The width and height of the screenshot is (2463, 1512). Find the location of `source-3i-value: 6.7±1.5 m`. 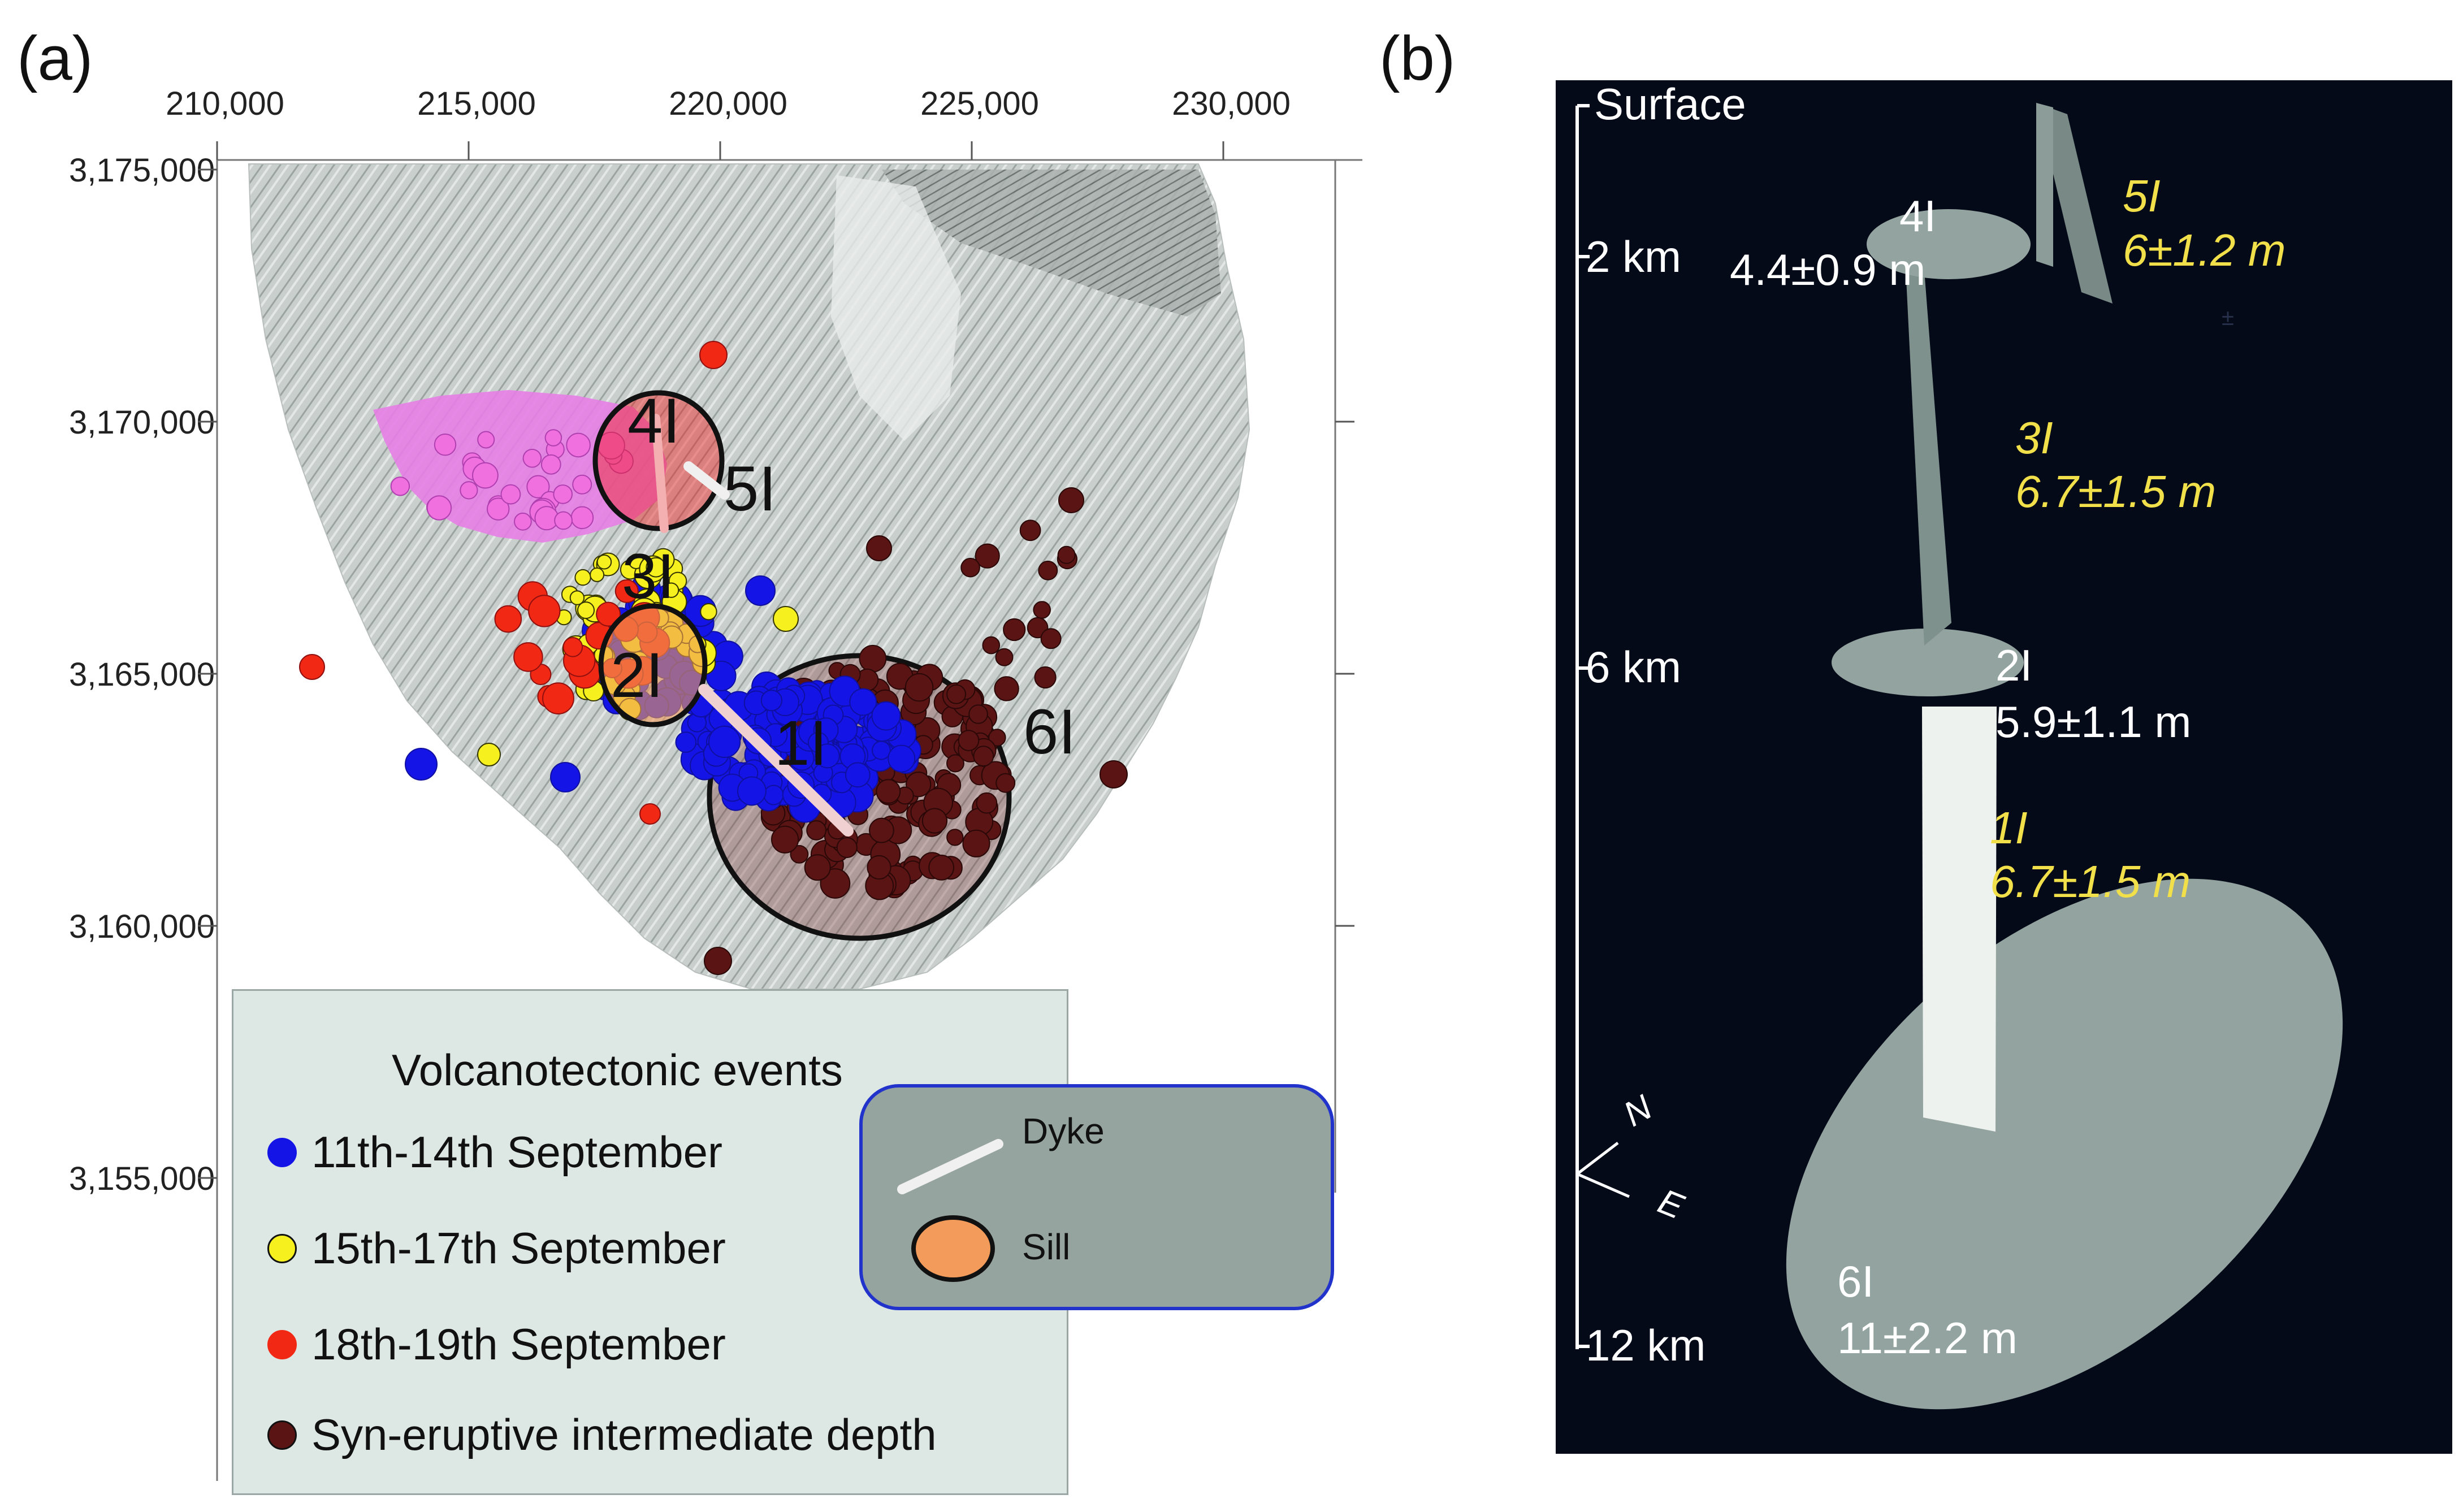

source-3i-value: 6.7±1.5 m is located at coordinates (2116, 491).